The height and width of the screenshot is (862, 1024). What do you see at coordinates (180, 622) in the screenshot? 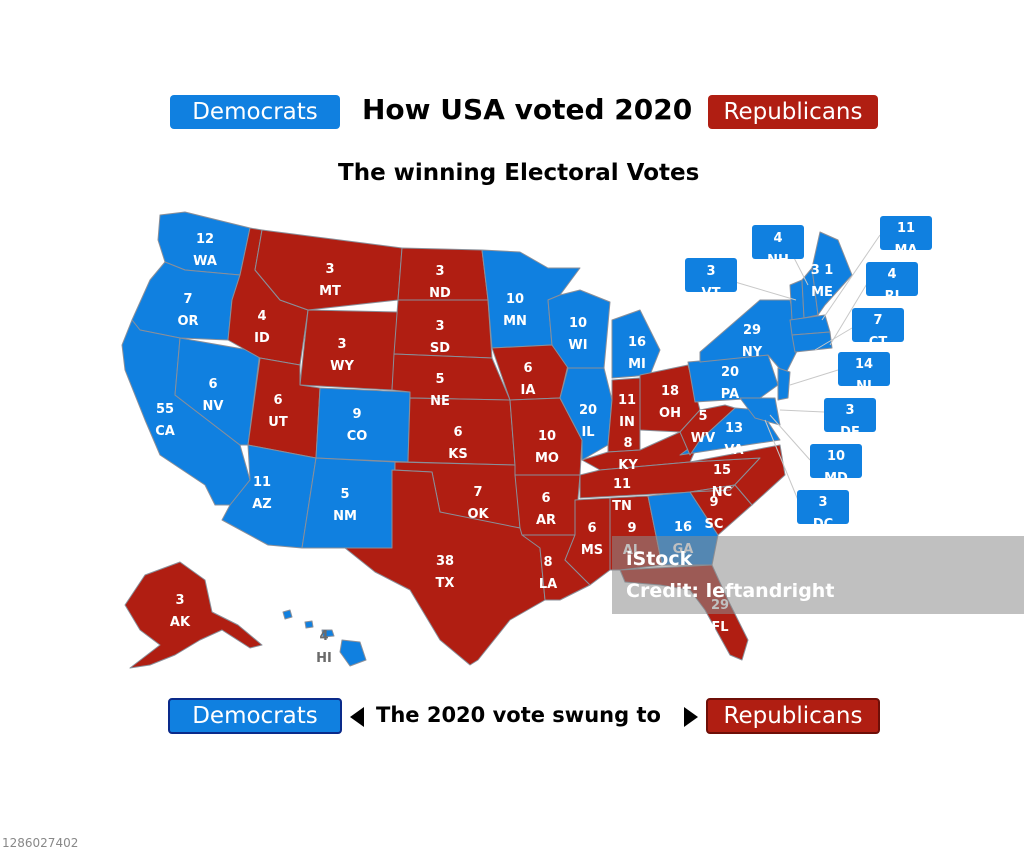
I see `state-abbr-ak: AK` at bounding box center [180, 622].